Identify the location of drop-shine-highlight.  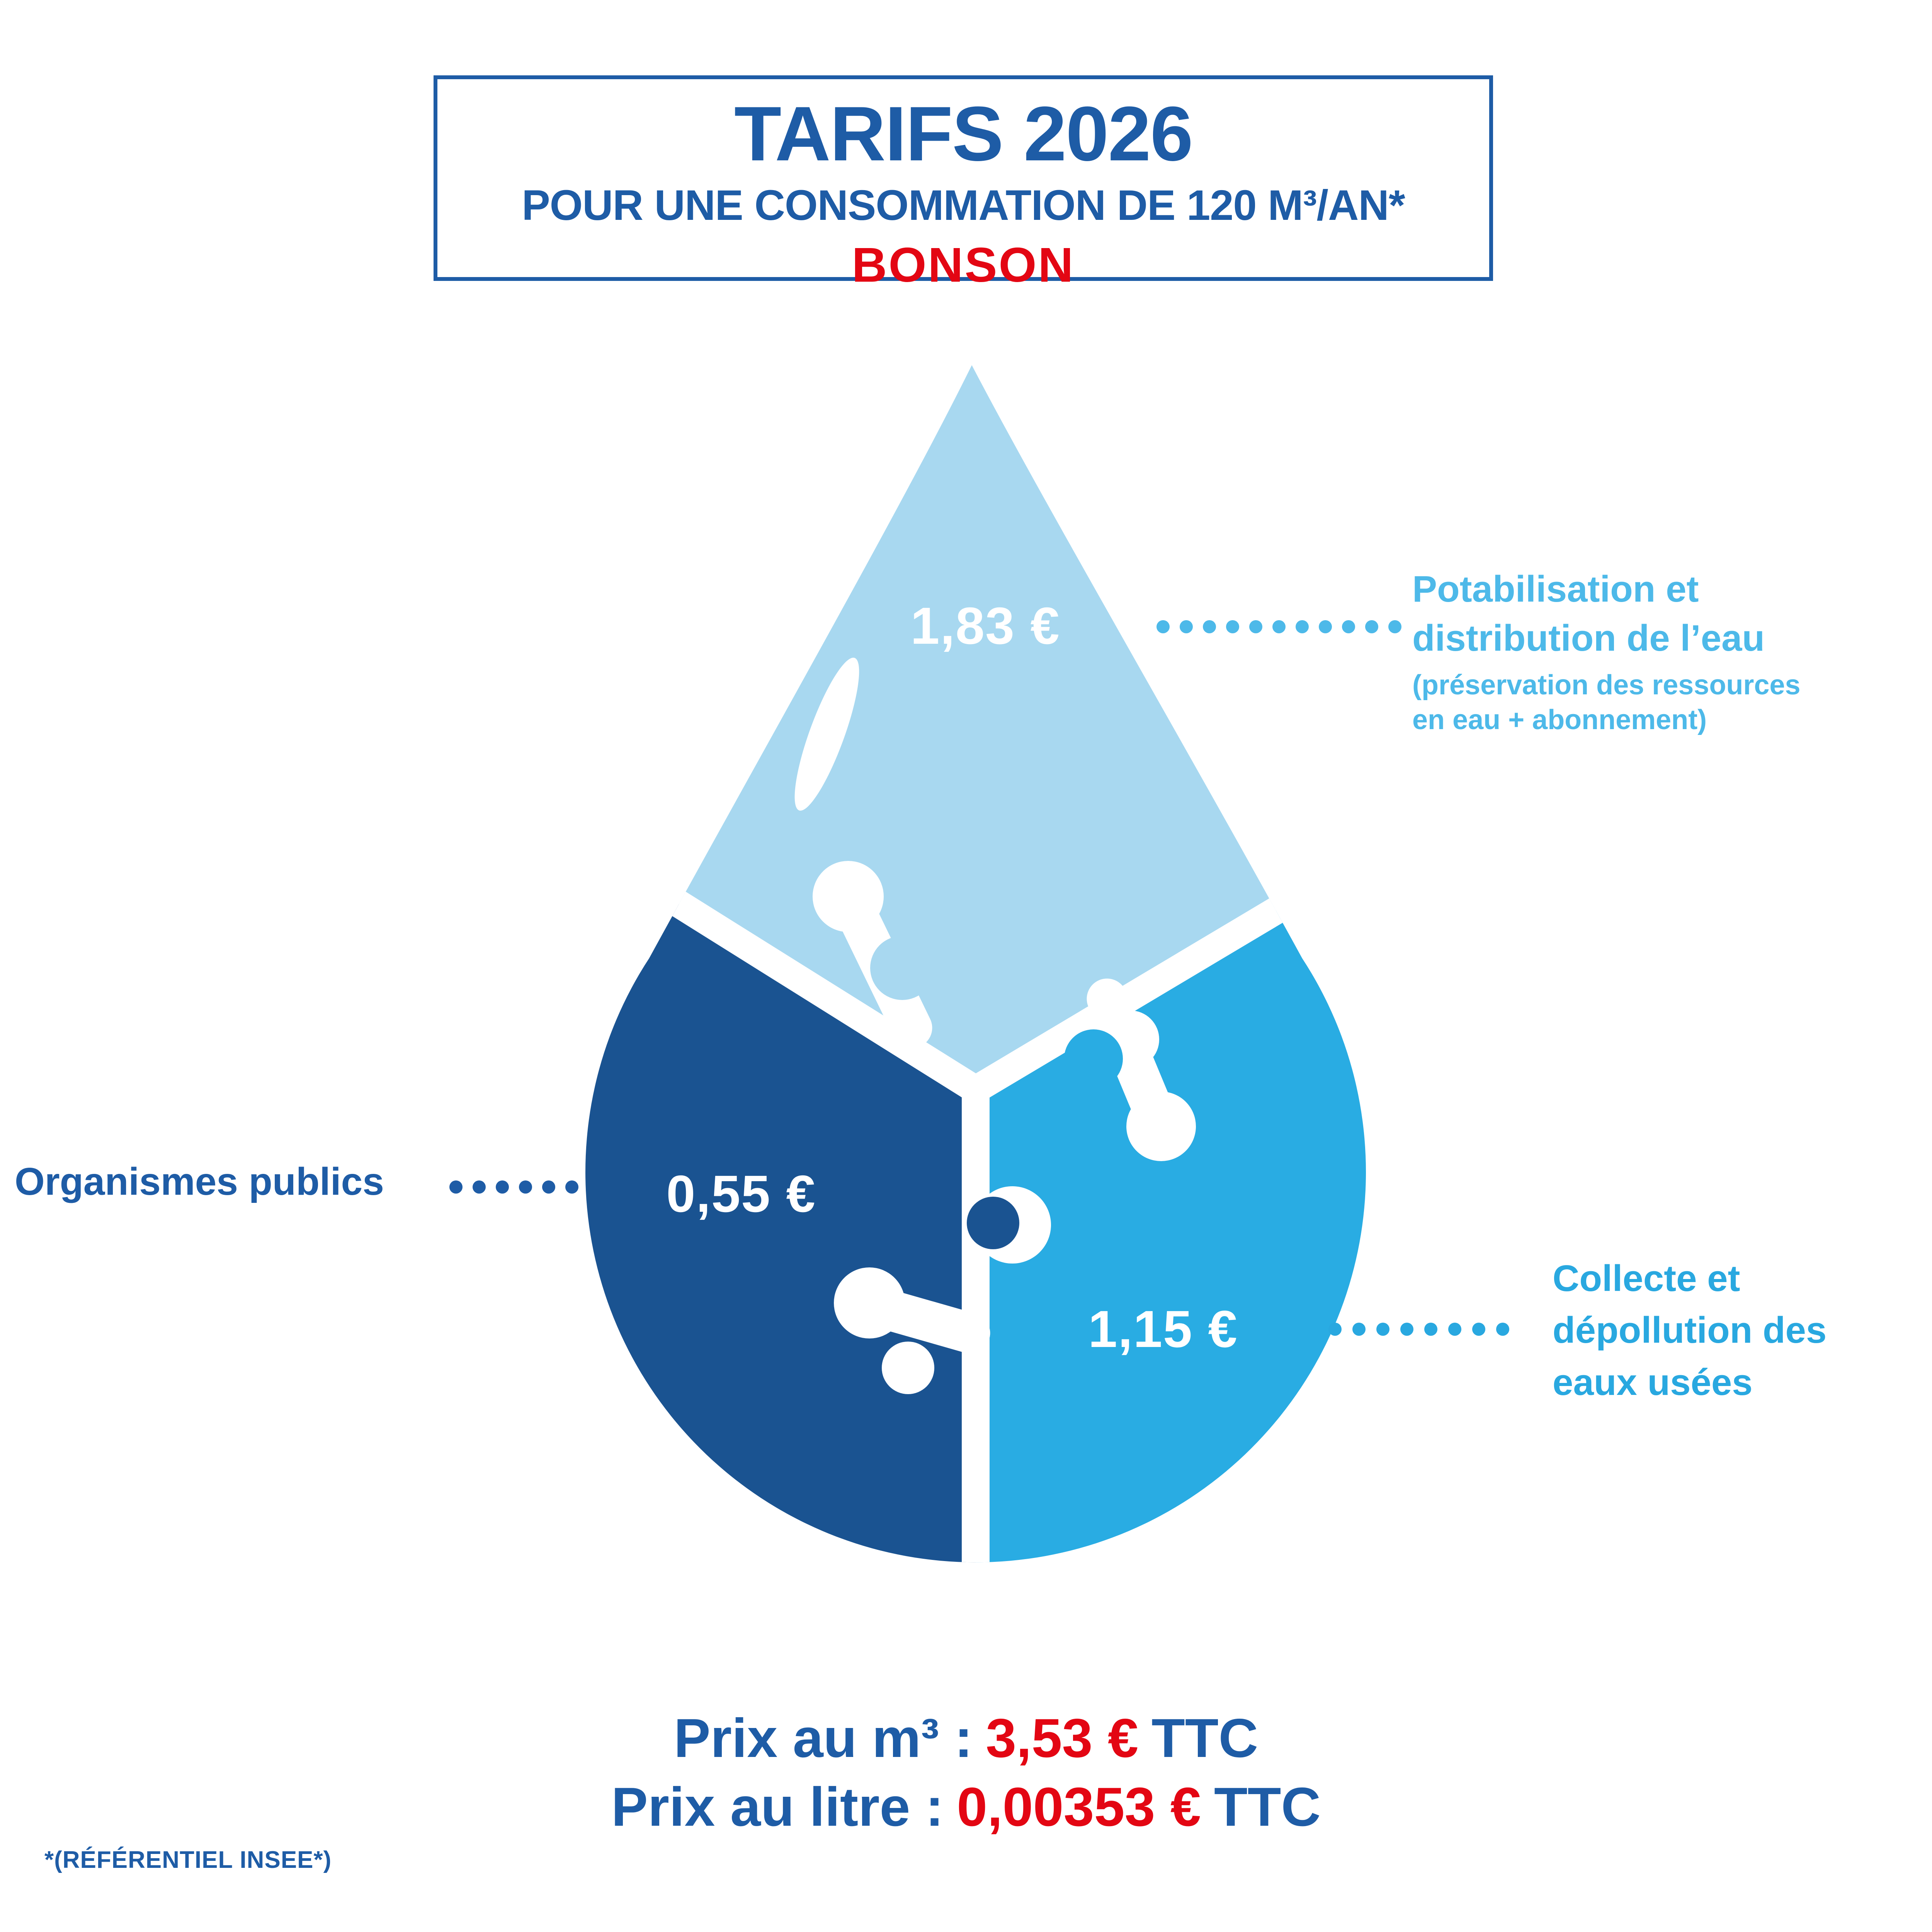
(827, 734).